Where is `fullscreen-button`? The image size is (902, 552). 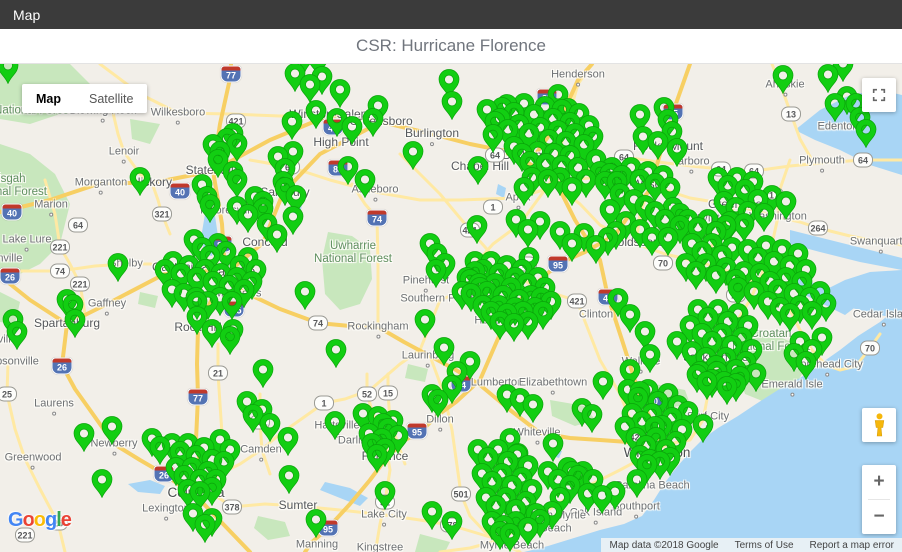
fullscreen-button is located at coordinates (879, 95).